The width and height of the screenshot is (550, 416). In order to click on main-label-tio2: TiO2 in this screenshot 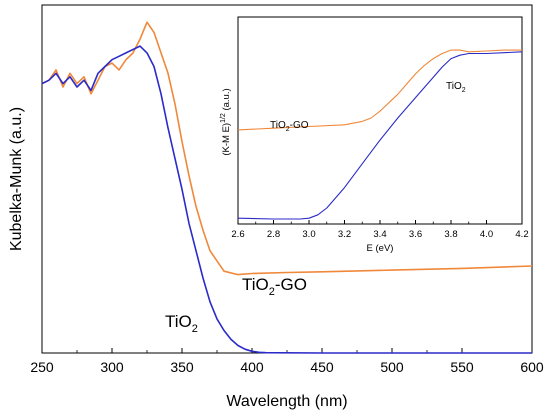, I will do `click(181, 323)`.